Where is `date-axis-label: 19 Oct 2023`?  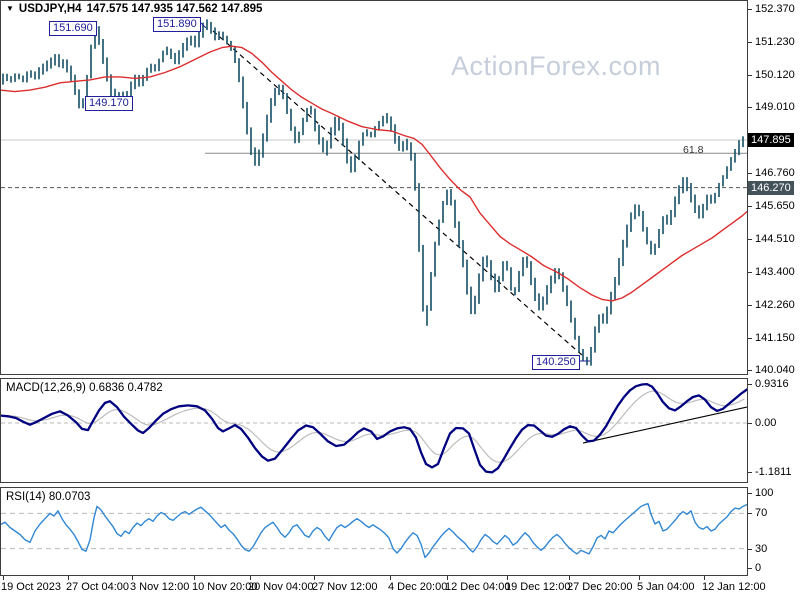
date-axis-label: 19 Oct 2023 is located at coordinates (31, 587).